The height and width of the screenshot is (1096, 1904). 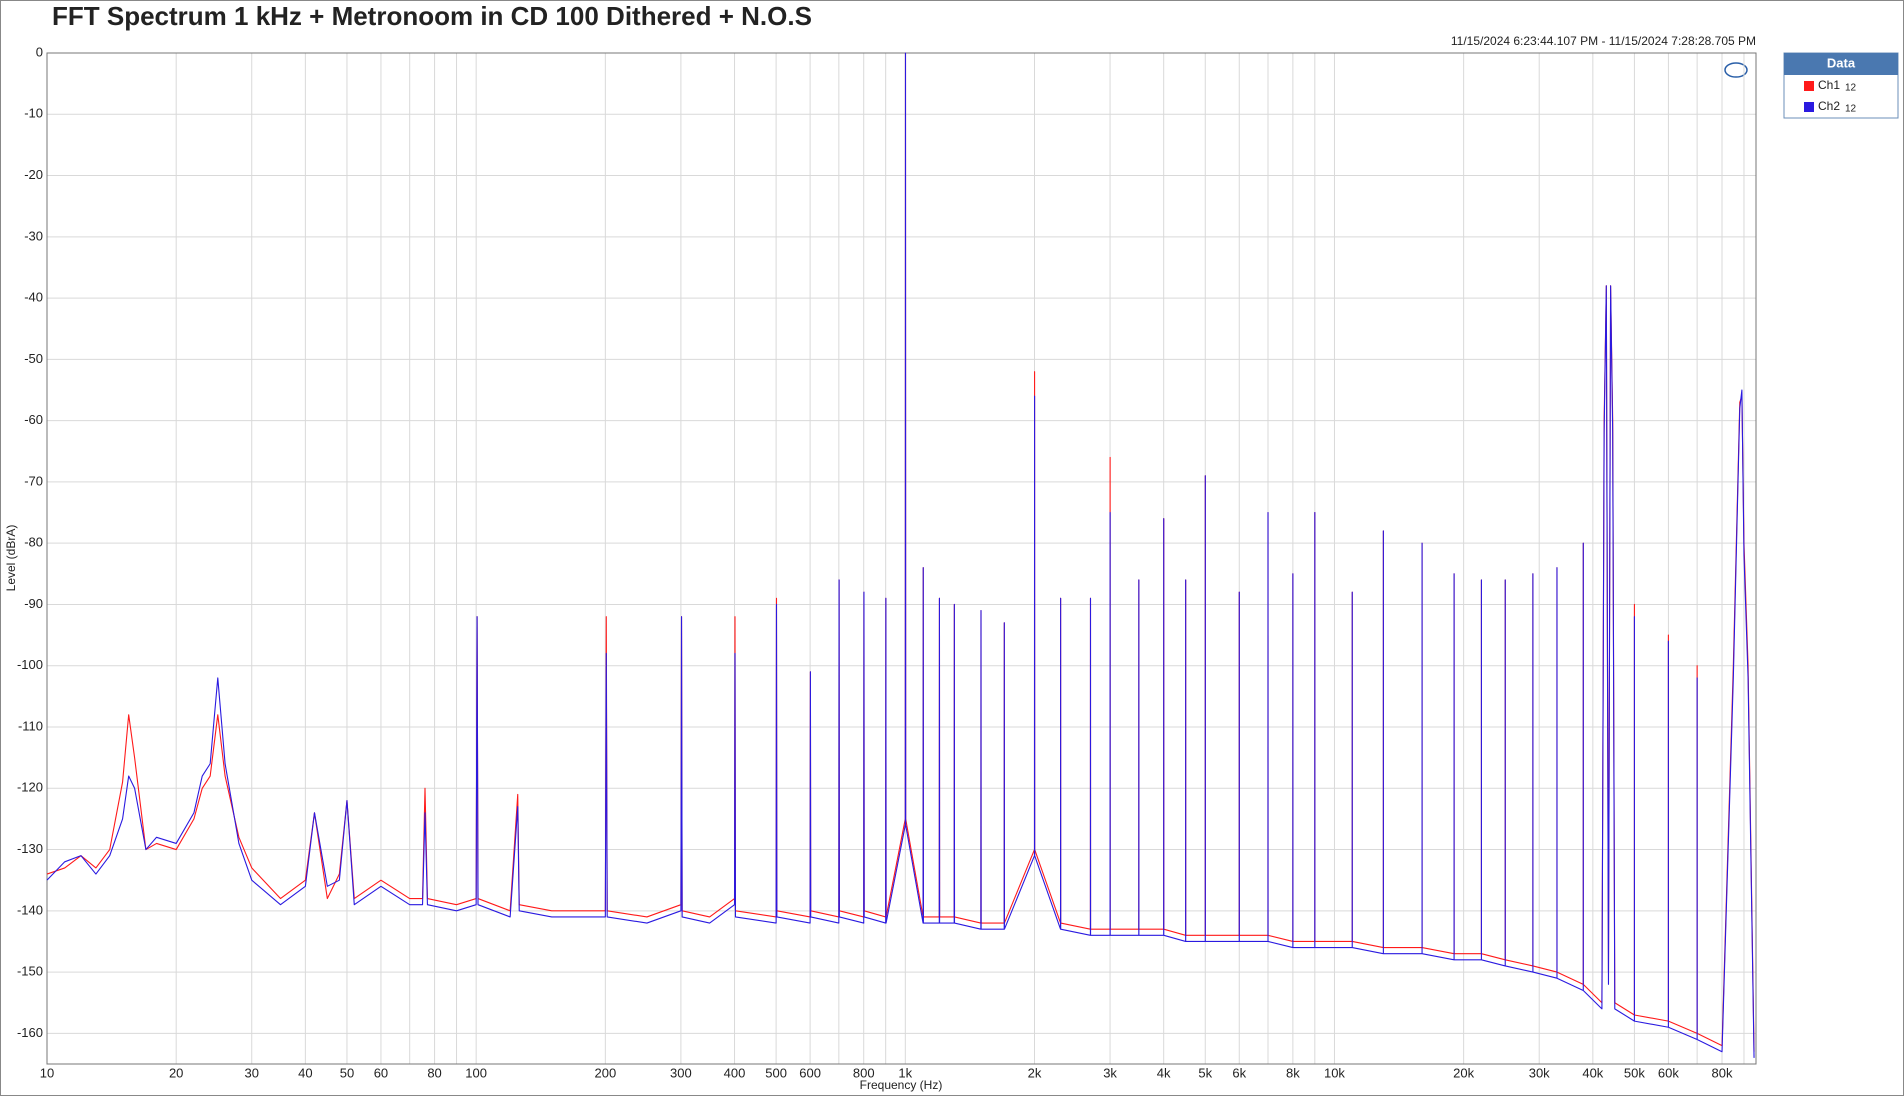 What do you see at coordinates (1829, 85) in the screenshot?
I see `legend-label: Ch1` at bounding box center [1829, 85].